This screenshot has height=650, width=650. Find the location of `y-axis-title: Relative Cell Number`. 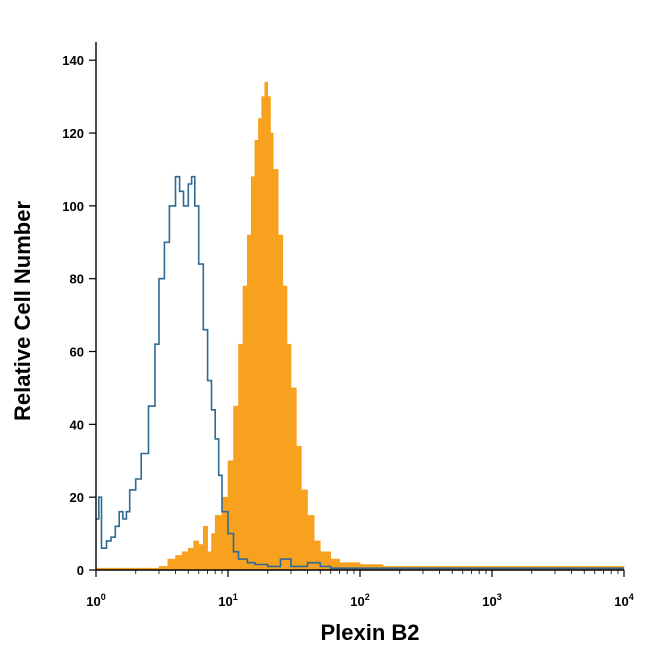

y-axis-title: Relative Cell Number is located at coordinates (22, 311).